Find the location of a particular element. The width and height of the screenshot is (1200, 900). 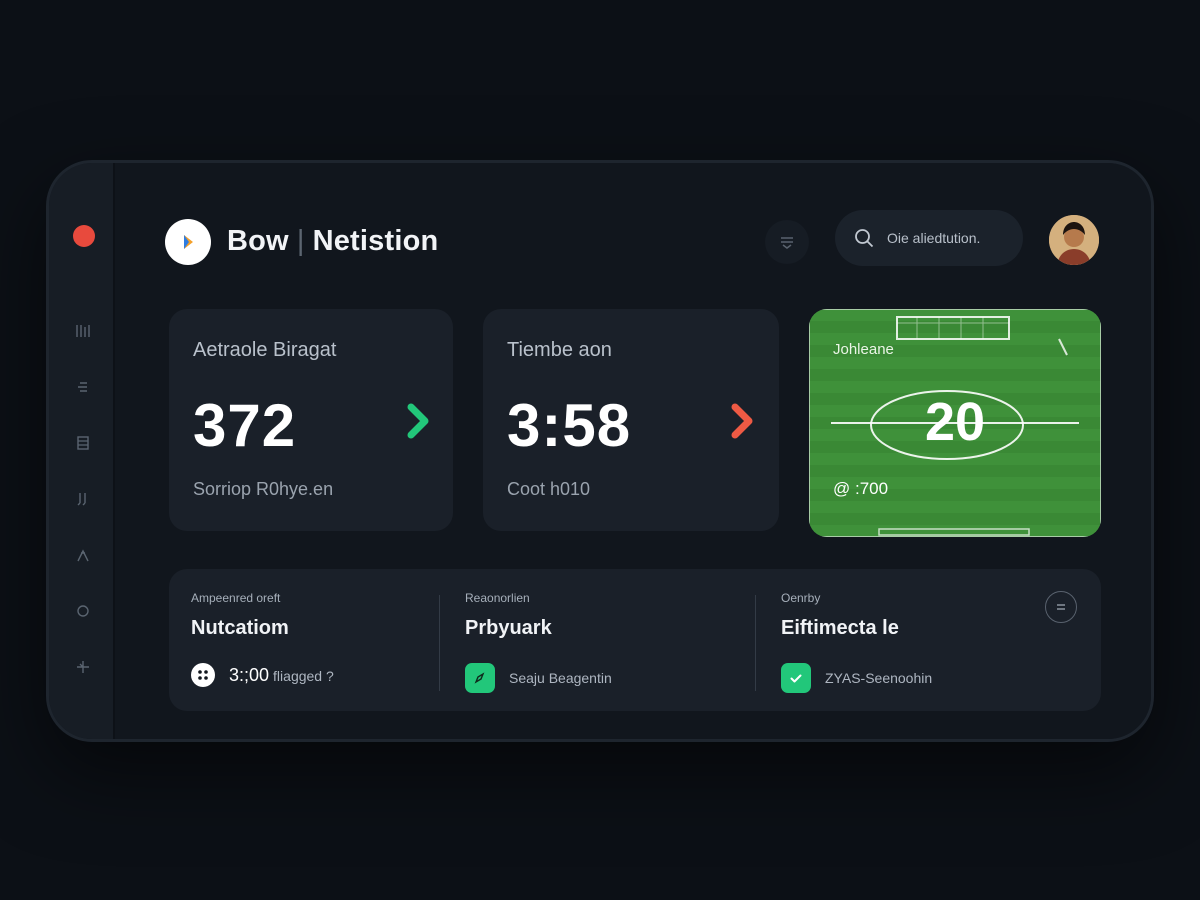

card-subtext: Coot h010 is located at coordinates (549, 489).